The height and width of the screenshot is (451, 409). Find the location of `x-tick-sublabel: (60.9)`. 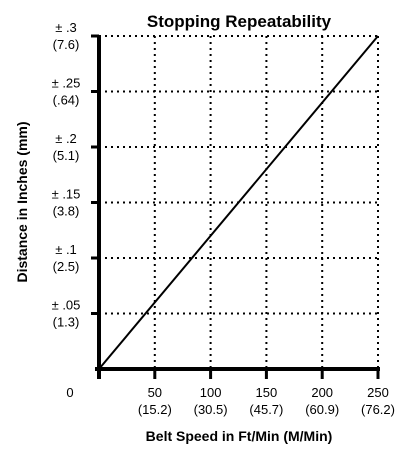

x-tick-sublabel: (60.9) is located at coordinates (322, 409).